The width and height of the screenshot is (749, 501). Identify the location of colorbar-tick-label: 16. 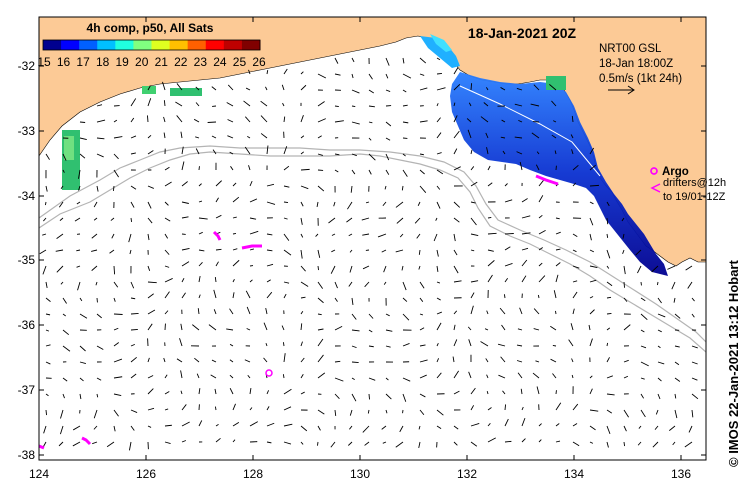
(64, 62).